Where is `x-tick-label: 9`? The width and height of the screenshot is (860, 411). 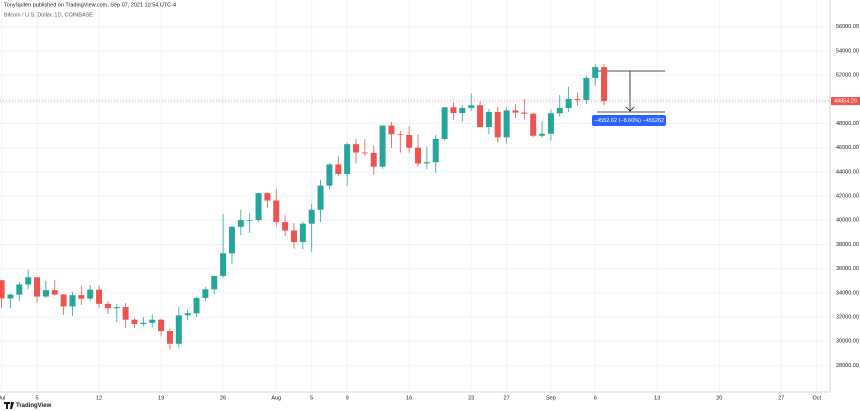 x-tick-label: 9 is located at coordinates (347, 398).